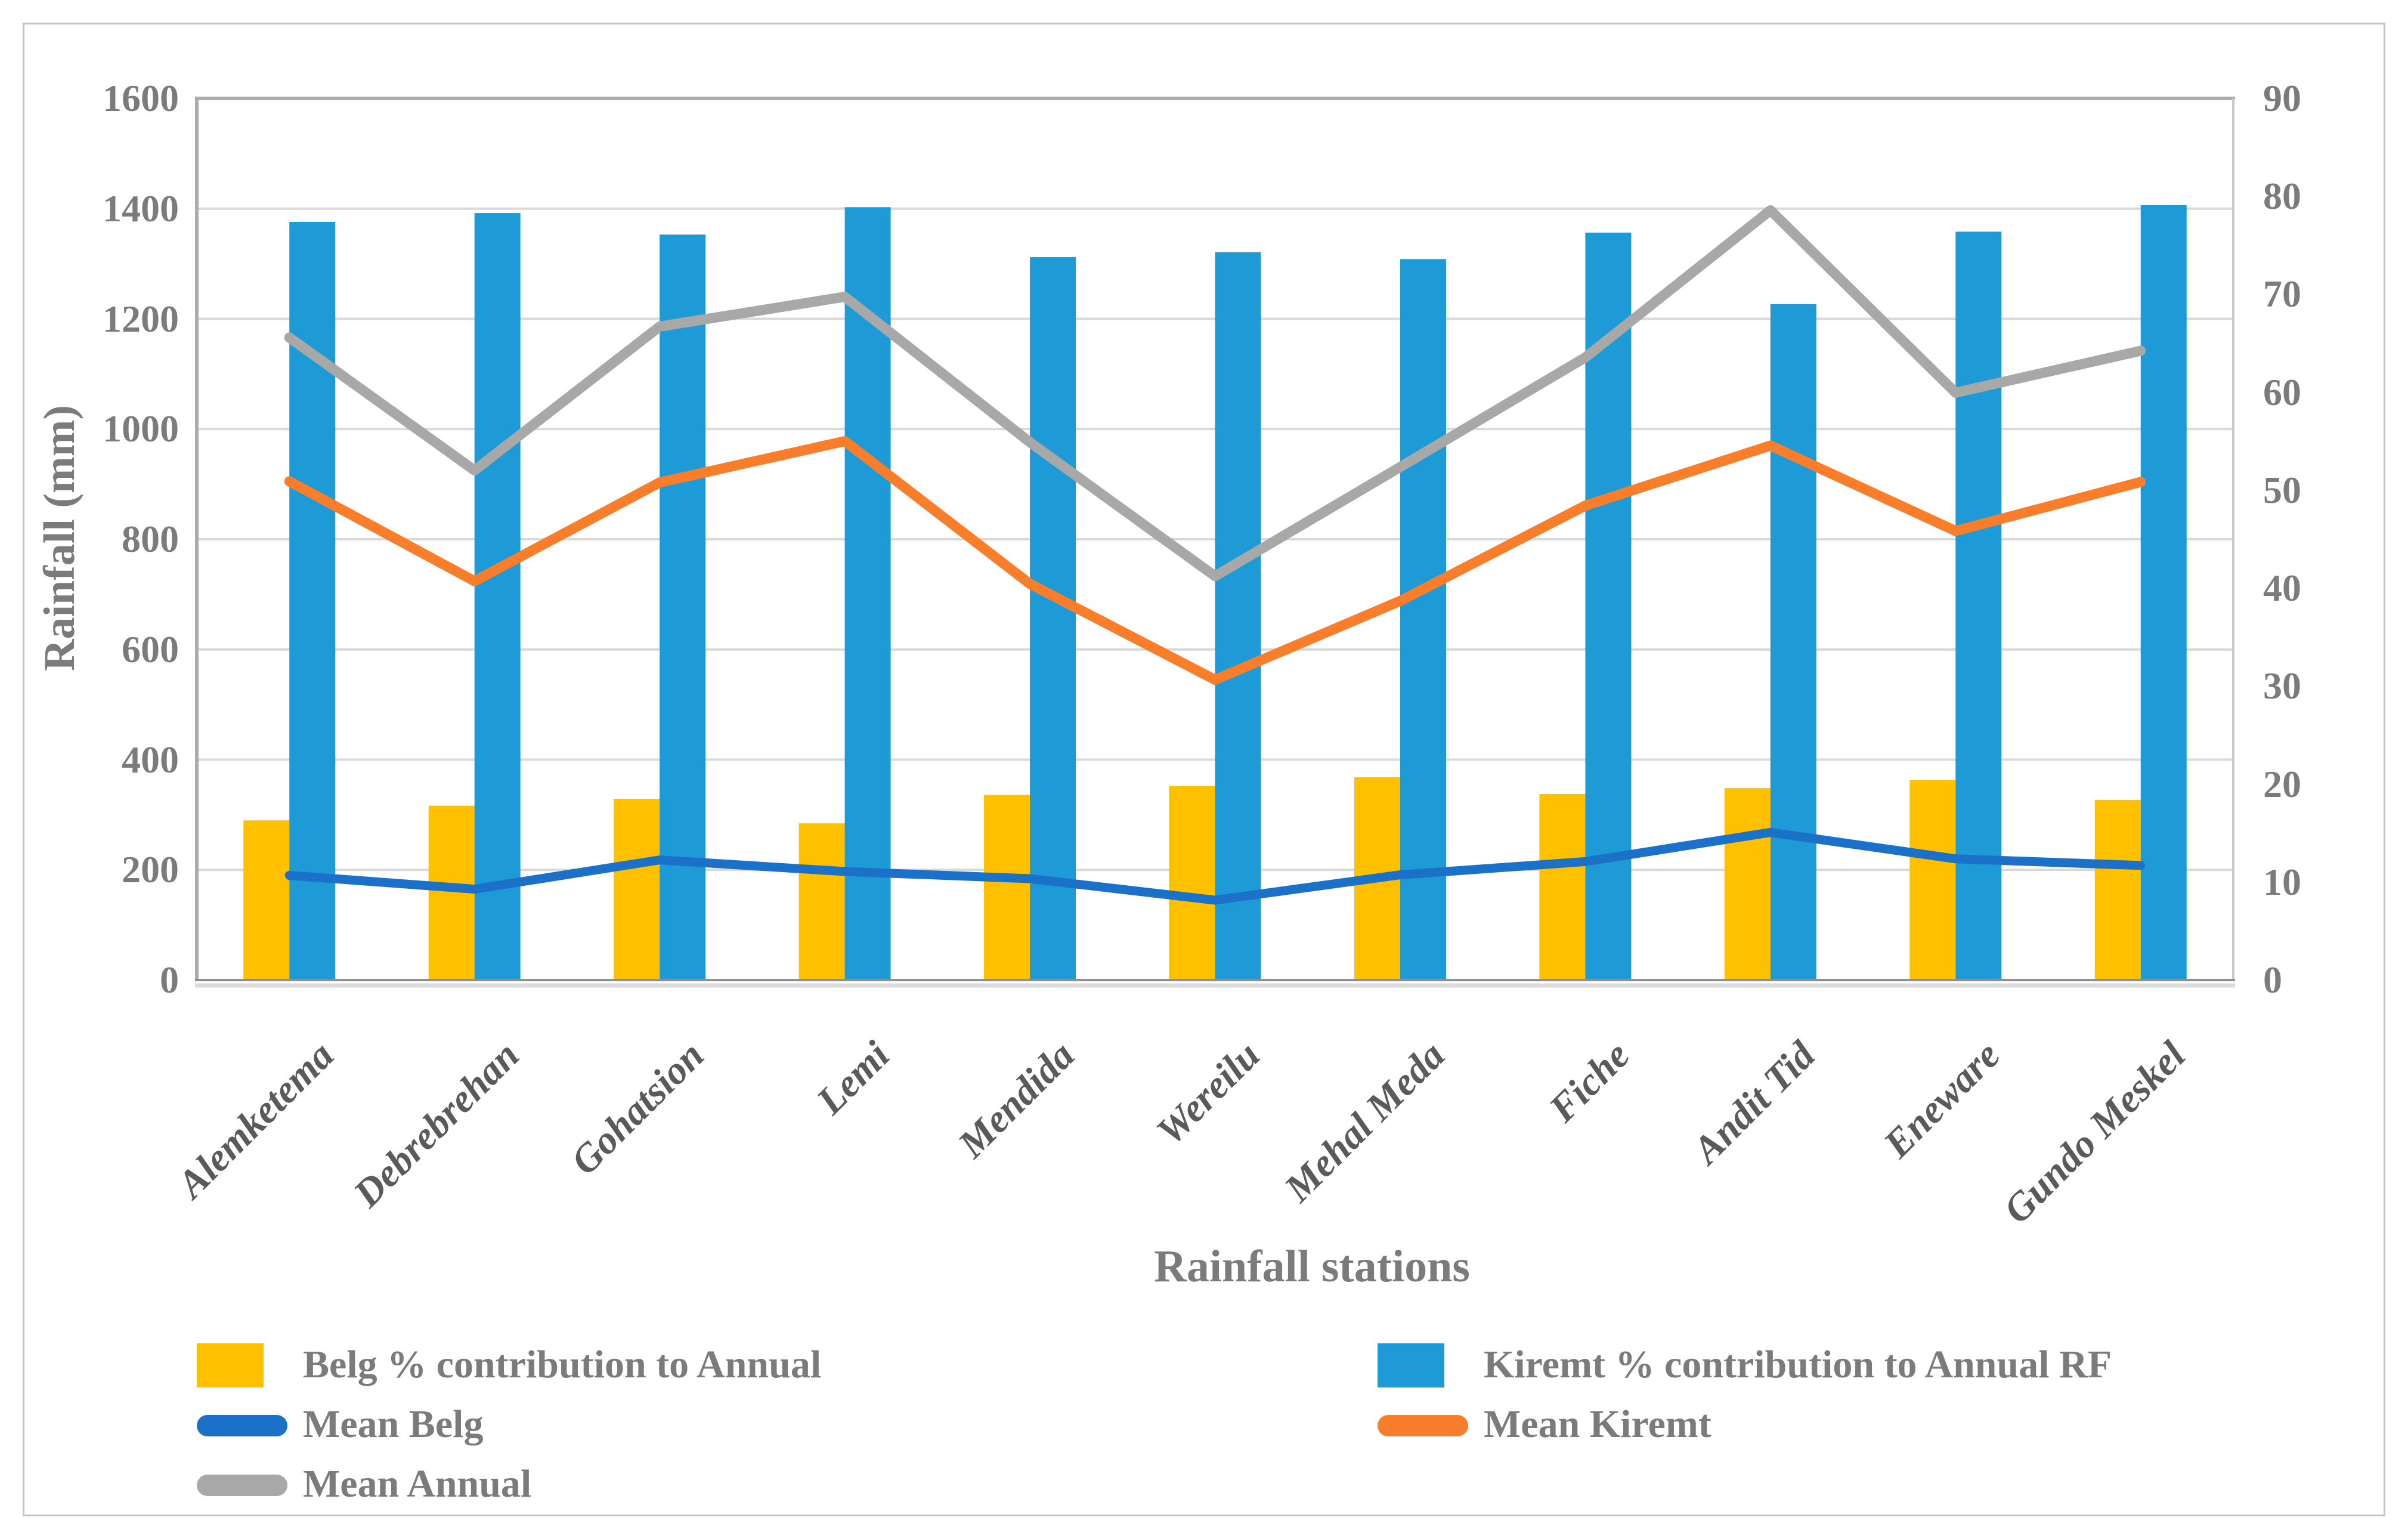 Image resolution: width=2408 pixels, height=1539 pixels. I want to click on y-left-tick-label: 200, so click(150, 869).